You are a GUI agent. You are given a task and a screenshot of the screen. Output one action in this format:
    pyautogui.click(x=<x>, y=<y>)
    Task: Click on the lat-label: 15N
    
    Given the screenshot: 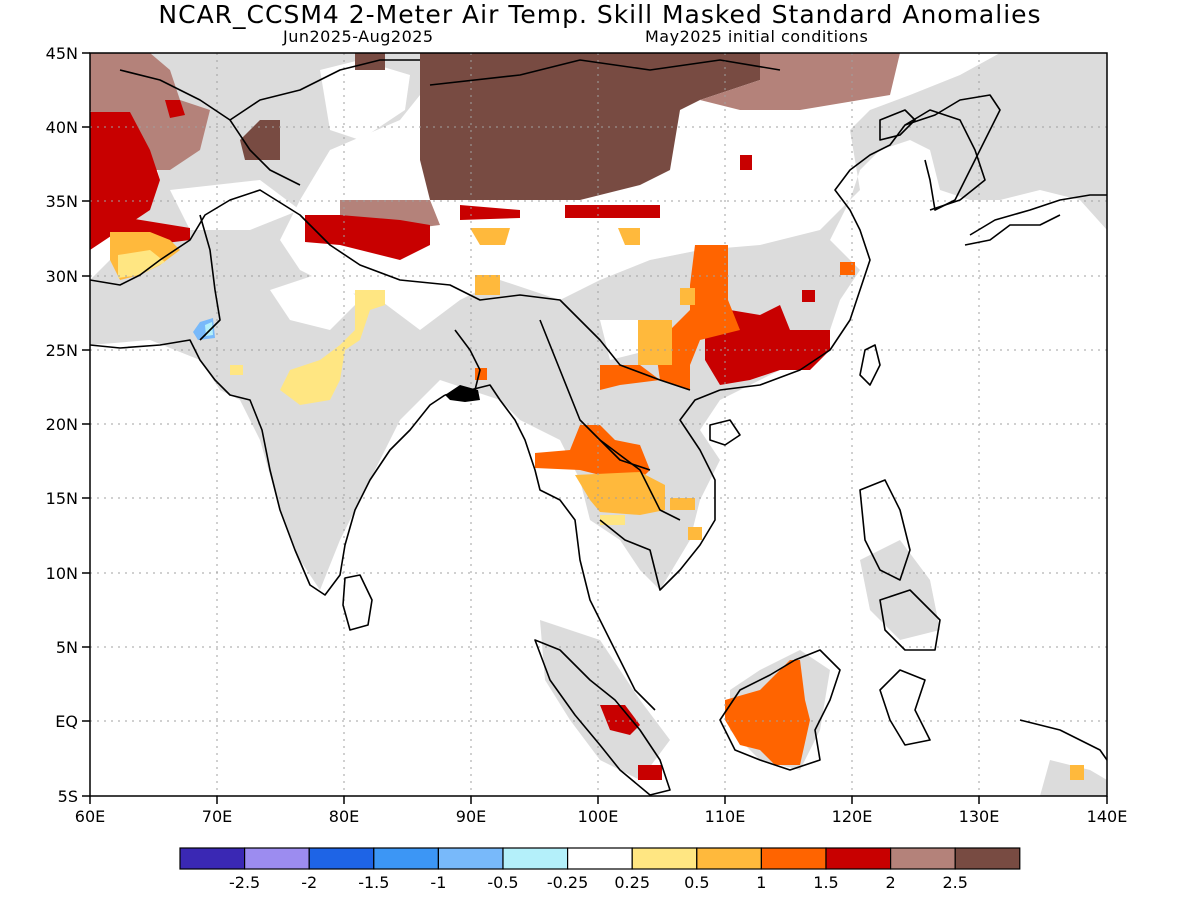 What is the action you would take?
    pyautogui.click(x=62, y=498)
    